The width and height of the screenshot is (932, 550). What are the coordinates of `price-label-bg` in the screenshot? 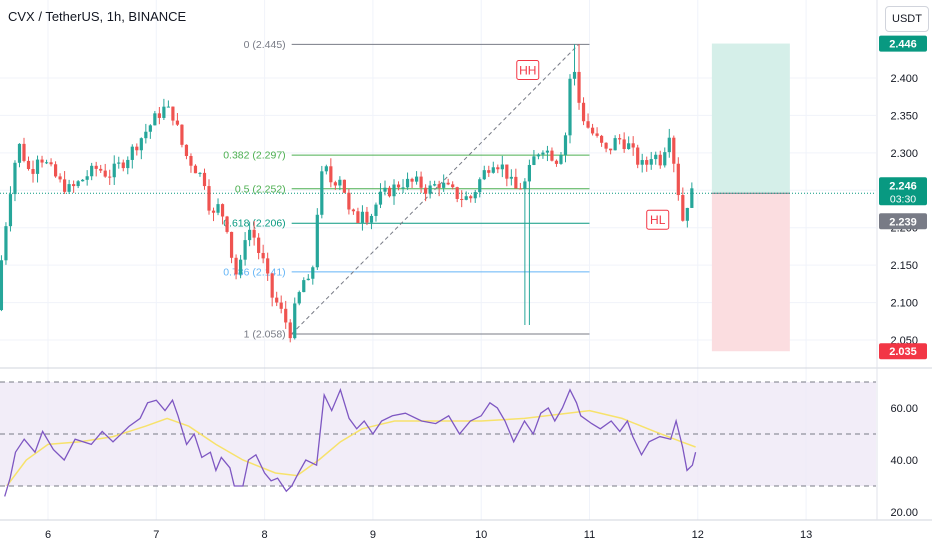 It's located at (903, 351).